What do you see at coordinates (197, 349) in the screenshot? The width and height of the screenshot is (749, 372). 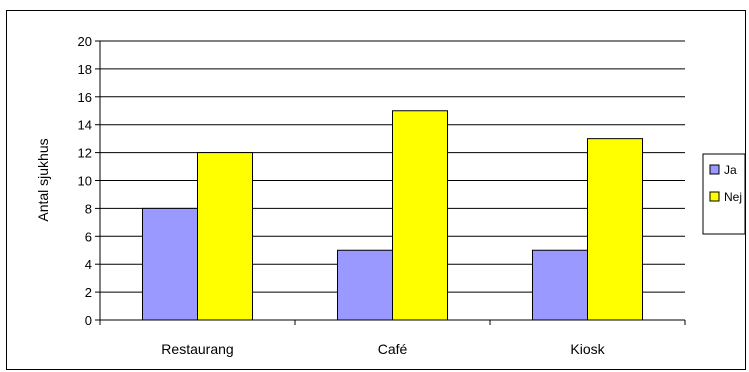 I see `x-tick-label: Restaurang` at bounding box center [197, 349].